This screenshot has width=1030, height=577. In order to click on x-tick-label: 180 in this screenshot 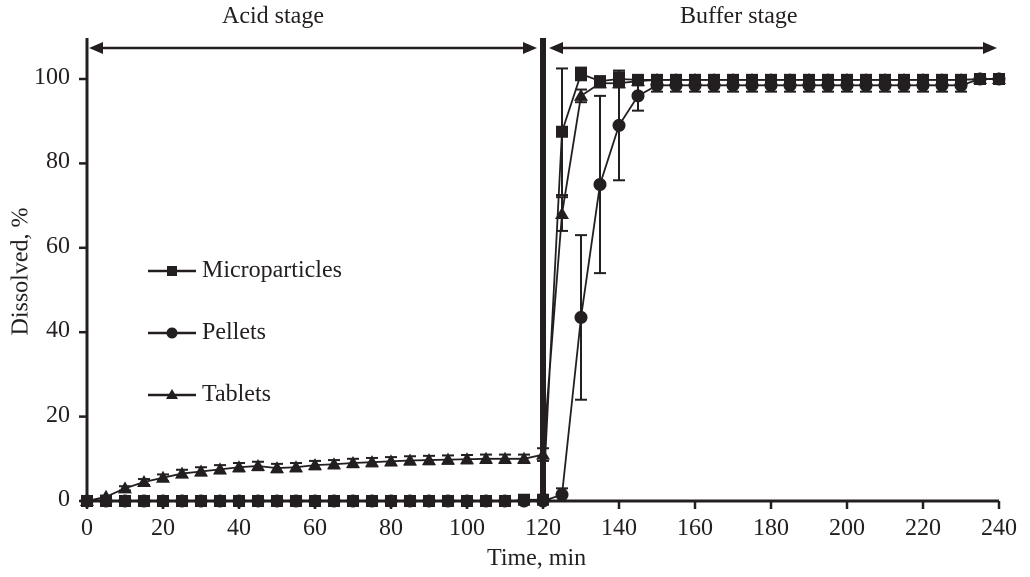, I will do `click(771, 528)`.